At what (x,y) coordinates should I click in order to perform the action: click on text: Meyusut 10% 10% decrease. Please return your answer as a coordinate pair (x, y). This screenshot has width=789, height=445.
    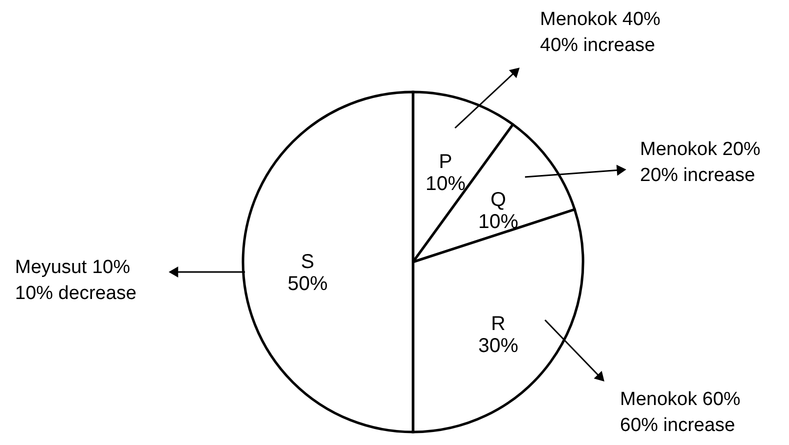
    Looking at the image, I should click on (75, 280).